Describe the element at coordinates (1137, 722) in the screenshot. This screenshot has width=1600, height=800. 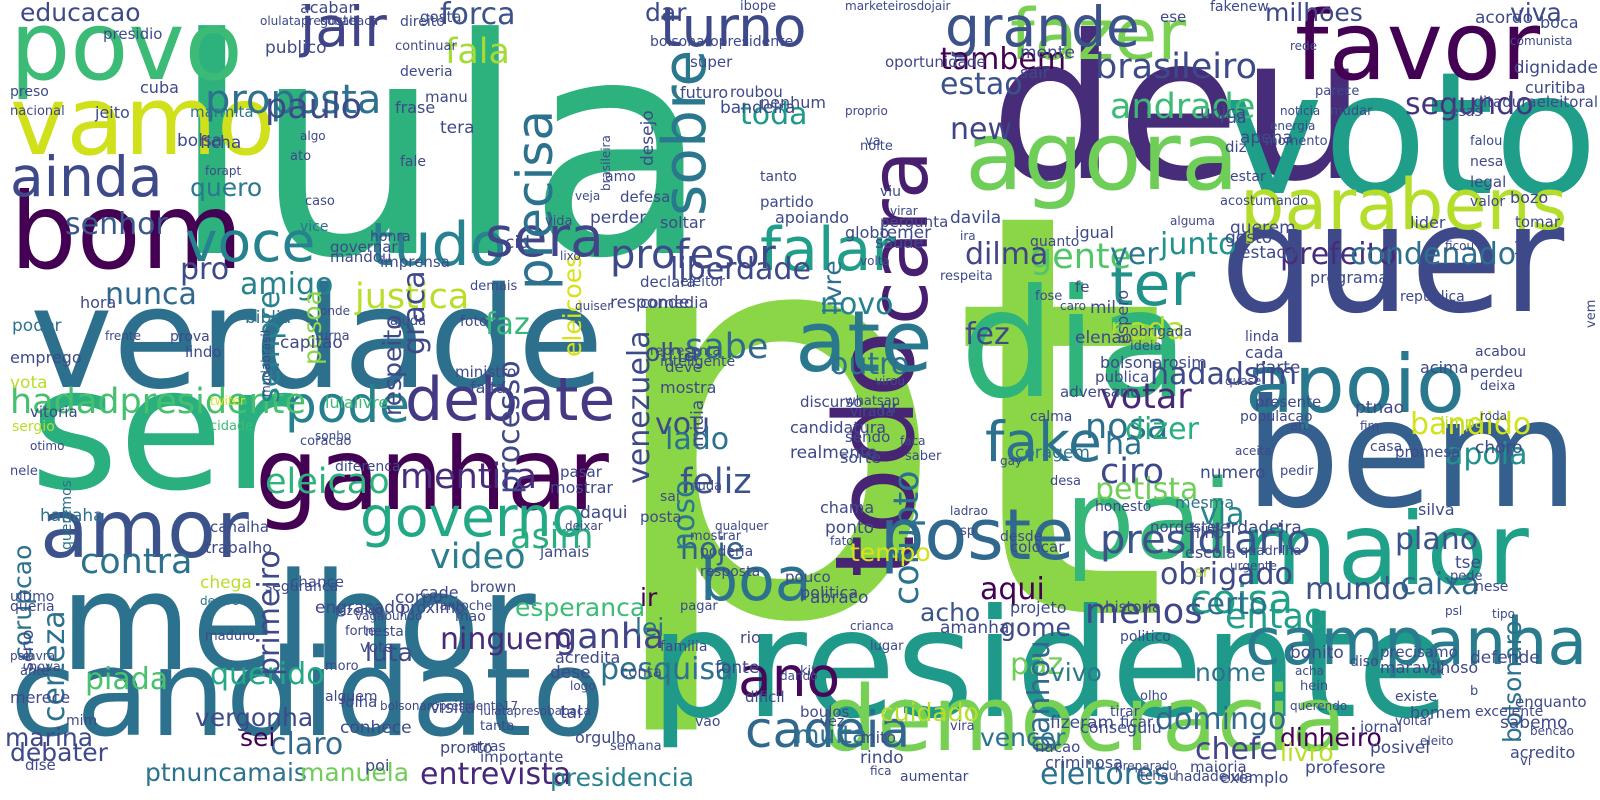
I see `word-ficar: ficar` at that location.